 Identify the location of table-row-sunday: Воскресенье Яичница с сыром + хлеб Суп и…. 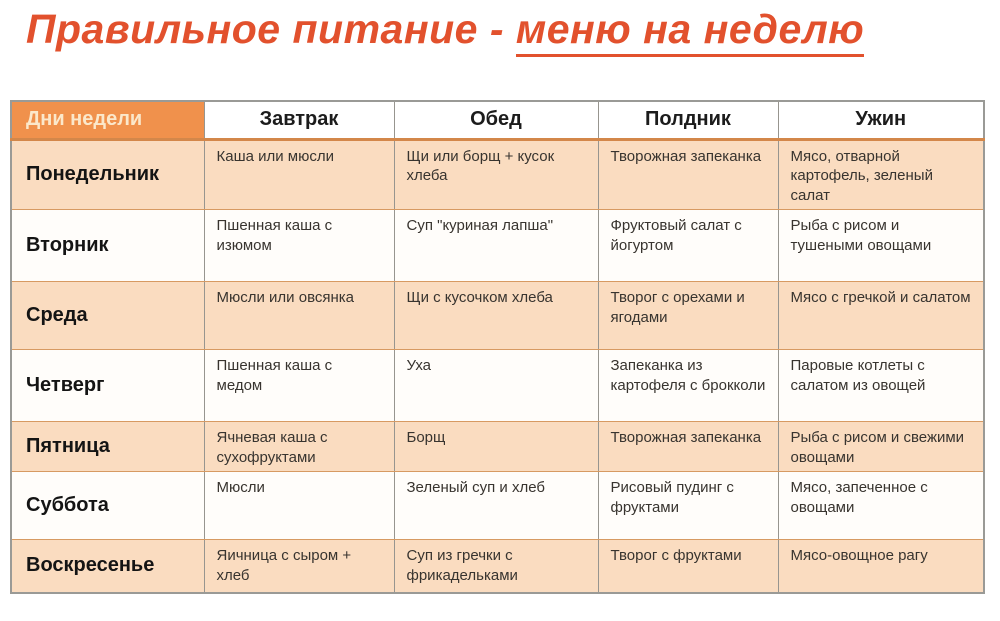
(497, 566).